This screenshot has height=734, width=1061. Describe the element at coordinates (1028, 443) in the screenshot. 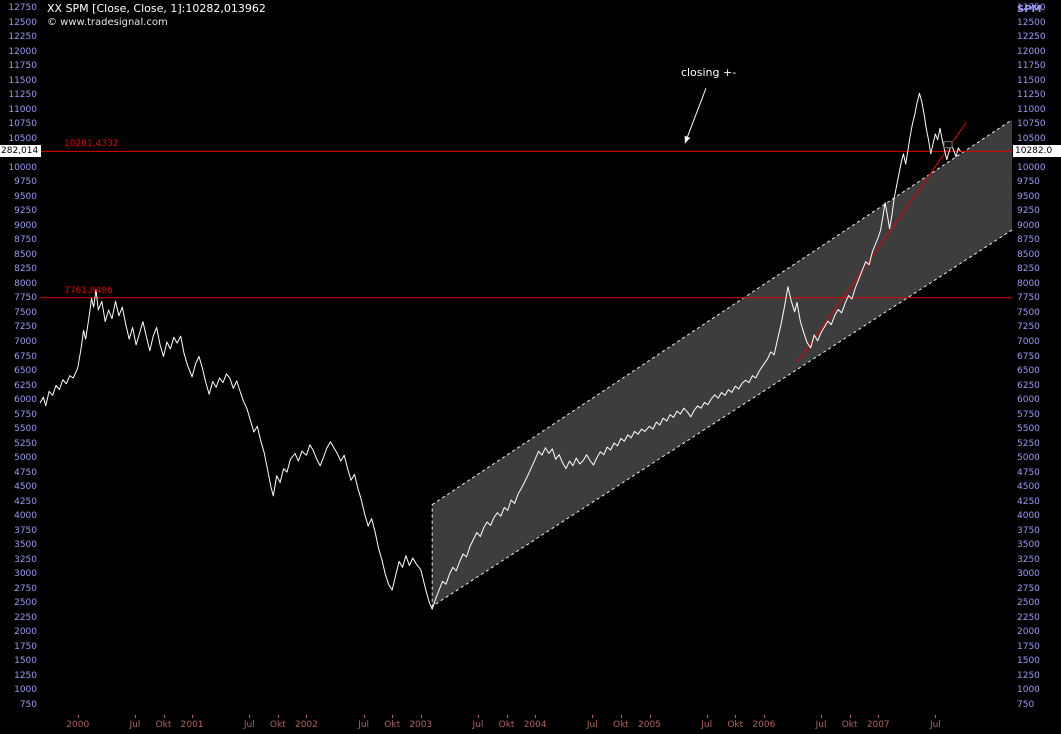

I see `price-tick-label: 5250` at that location.